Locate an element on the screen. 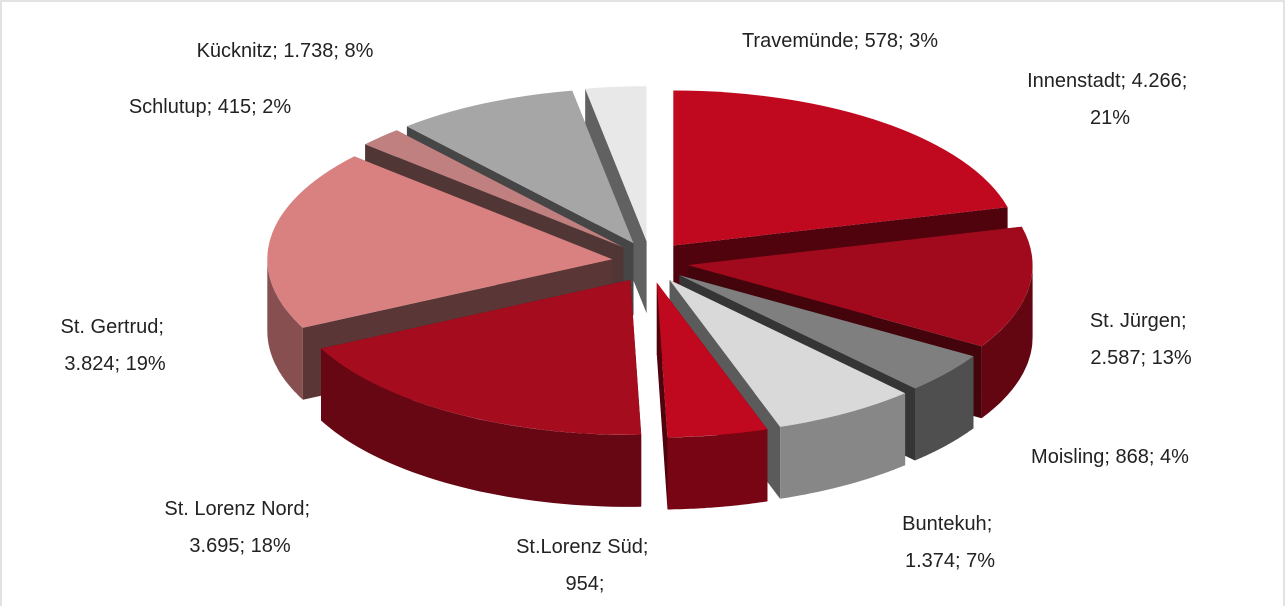  label-part: 1.374 is located at coordinates (930, 561).